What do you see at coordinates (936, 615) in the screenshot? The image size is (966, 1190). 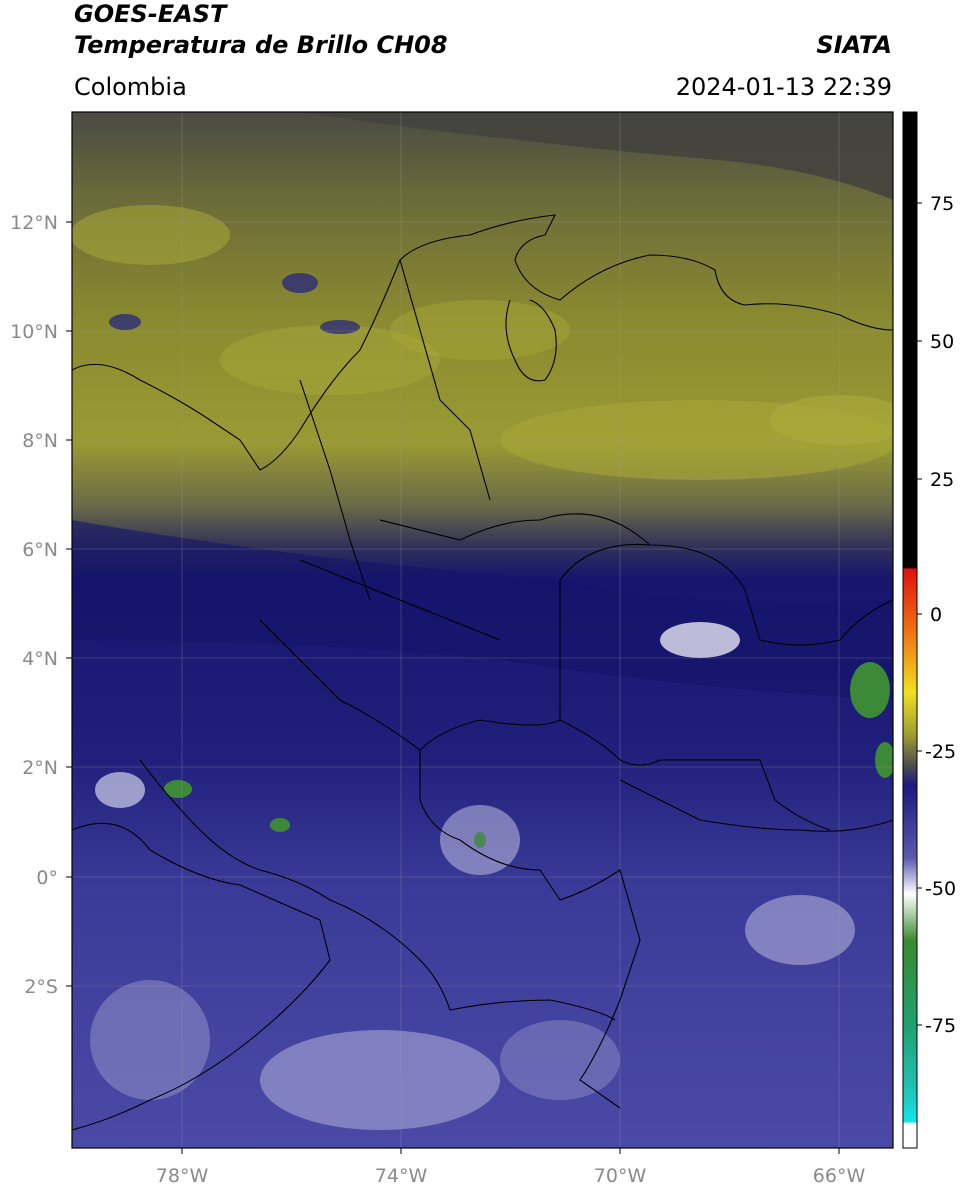 I see `colorbar-tick-0: 0` at bounding box center [936, 615].